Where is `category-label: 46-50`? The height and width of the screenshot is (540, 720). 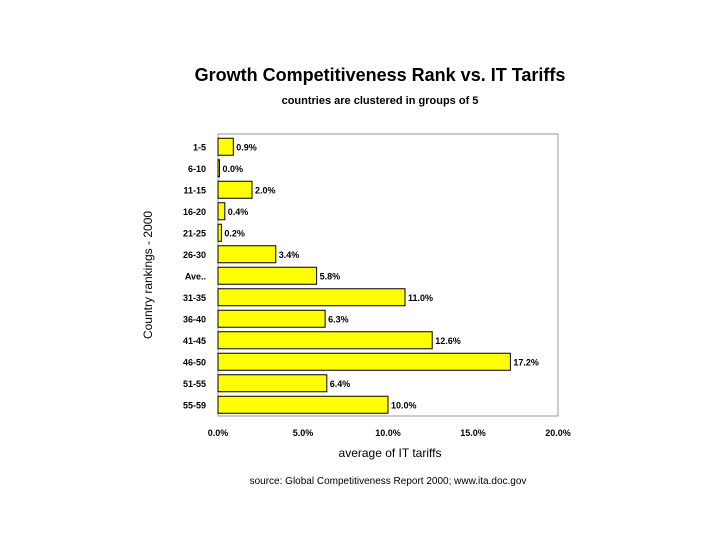
category-label: 46-50 is located at coordinates (194, 362).